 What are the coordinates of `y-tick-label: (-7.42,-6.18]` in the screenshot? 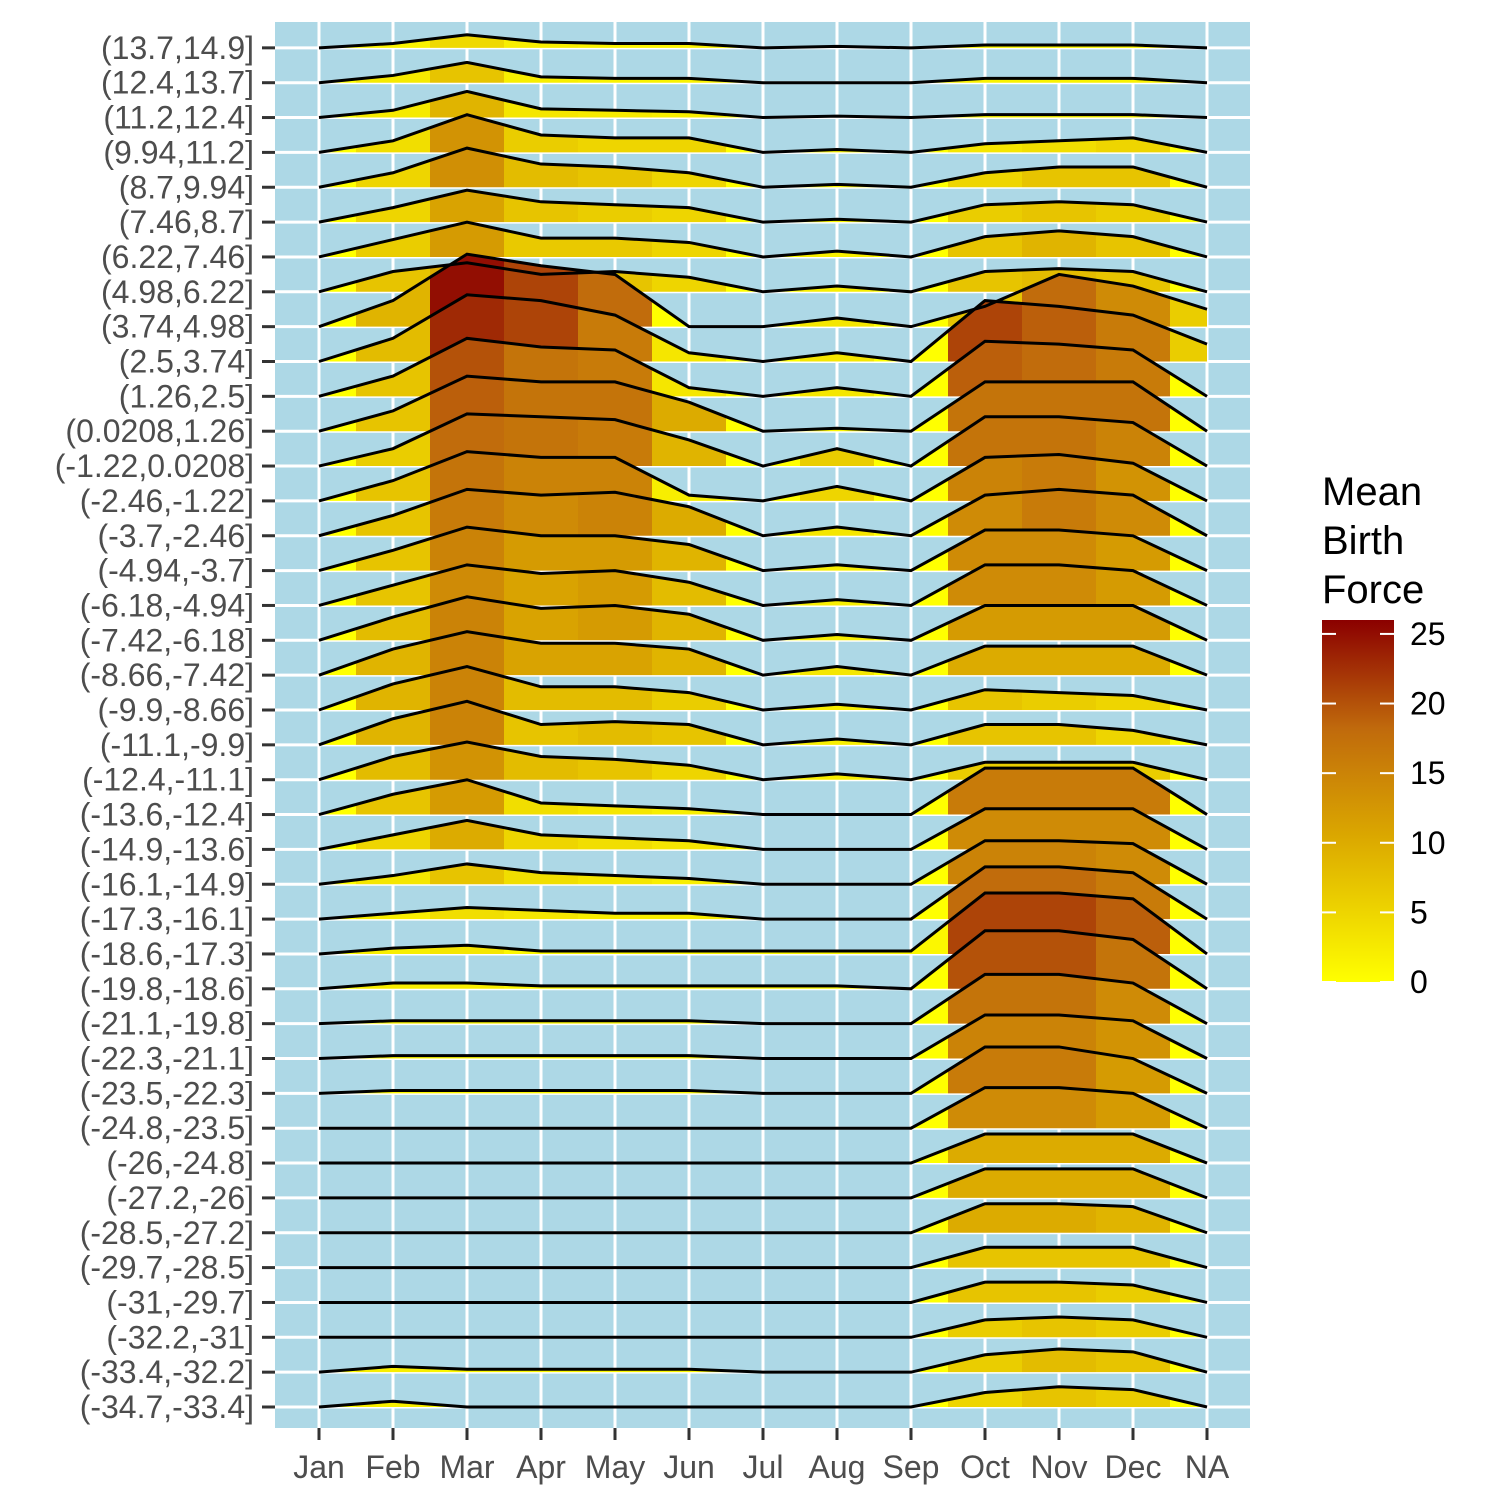 It's located at (167, 640).